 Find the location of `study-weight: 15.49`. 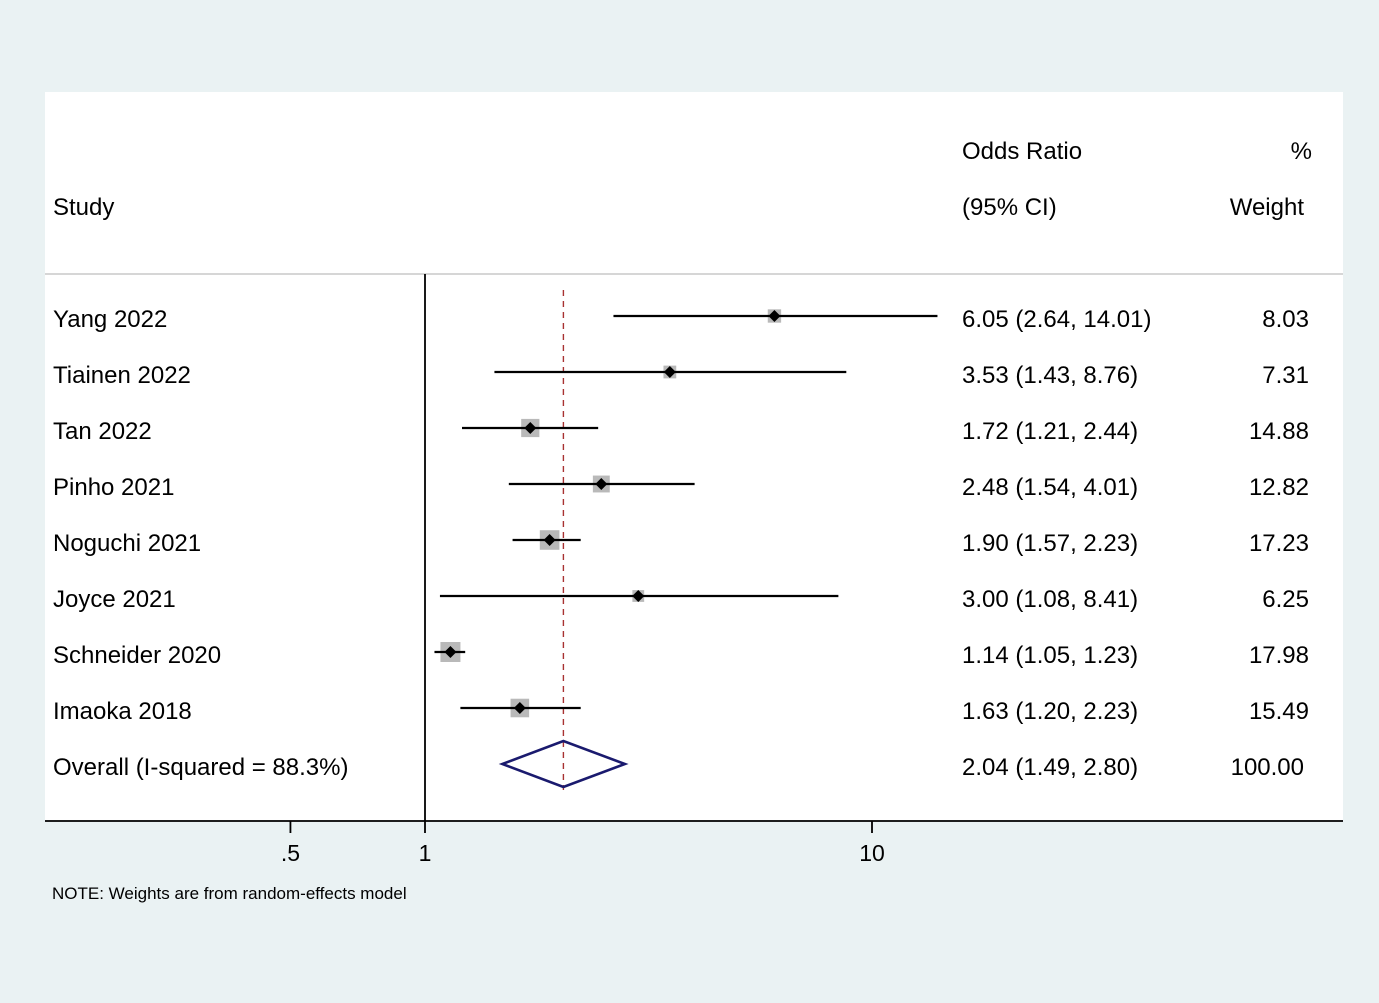

study-weight: 15.49 is located at coordinates (1279, 711).